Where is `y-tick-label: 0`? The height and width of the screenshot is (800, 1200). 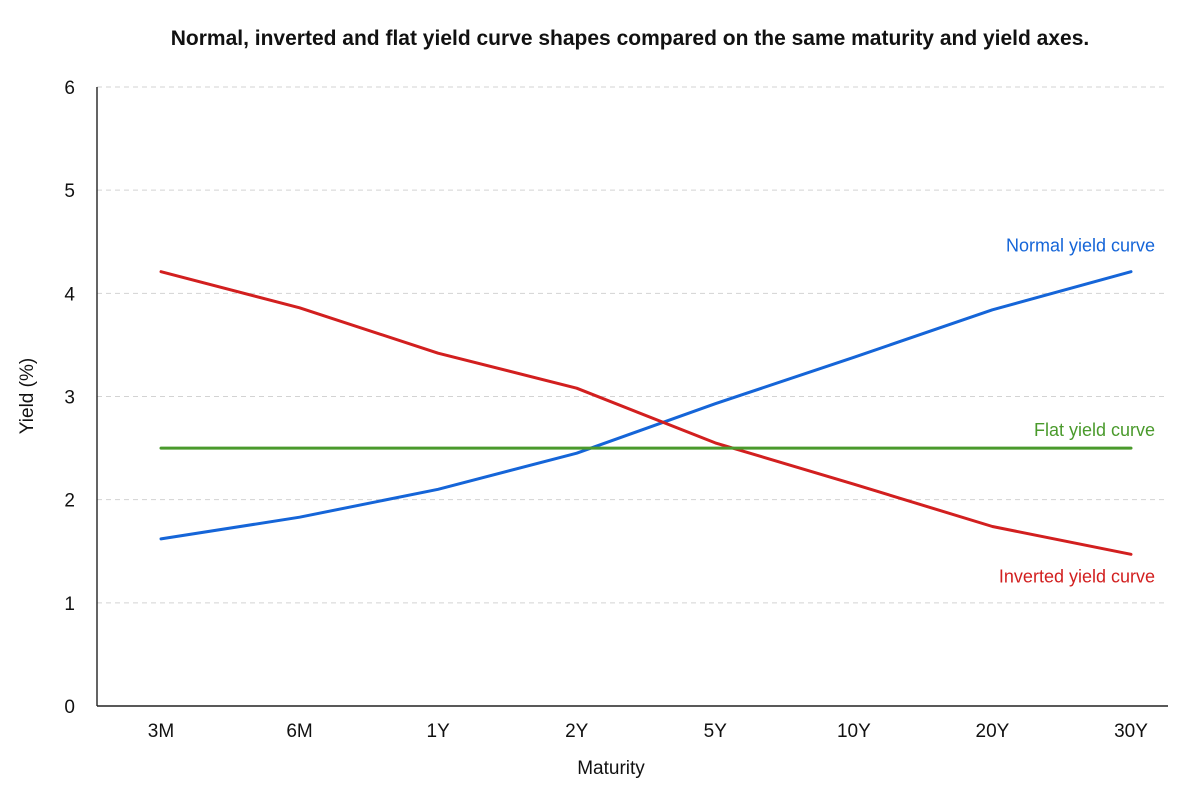 y-tick-label: 0 is located at coordinates (69, 707).